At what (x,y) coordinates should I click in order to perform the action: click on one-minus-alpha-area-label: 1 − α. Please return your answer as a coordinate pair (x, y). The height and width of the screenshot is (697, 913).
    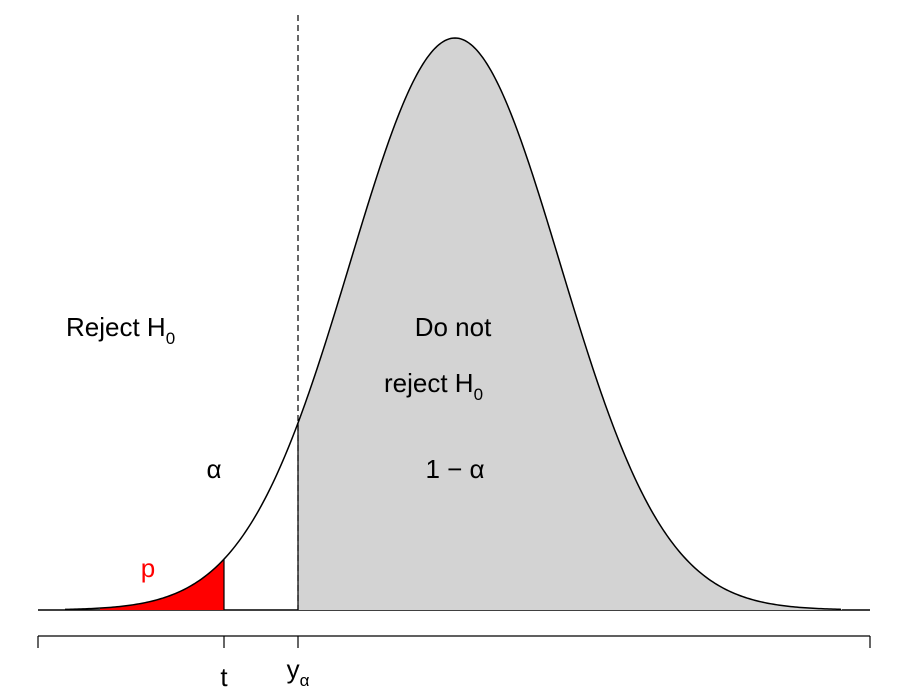
    Looking at the image, I should click on (454, 469).